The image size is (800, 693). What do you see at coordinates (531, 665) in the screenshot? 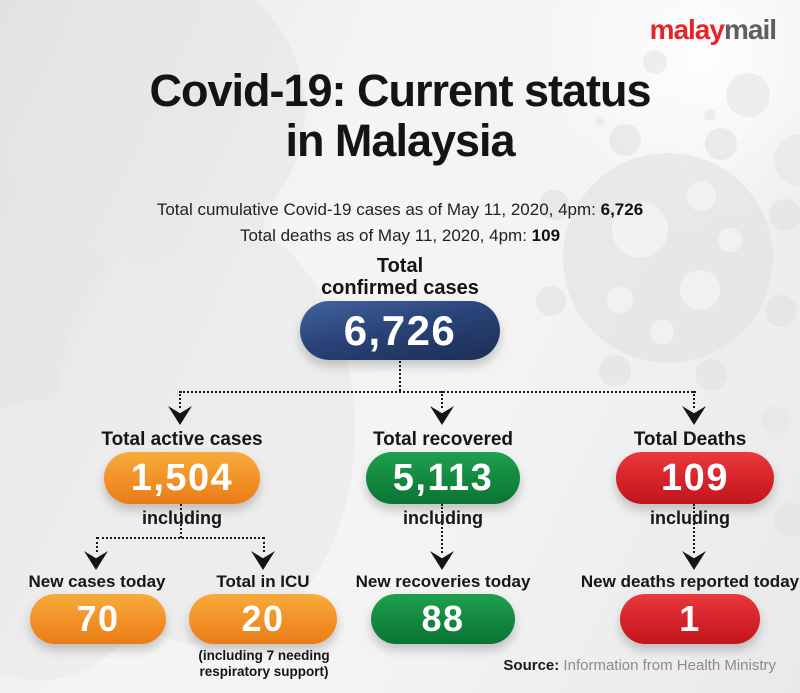
I see `source-label: Source:` at bounding box center [531, 665].